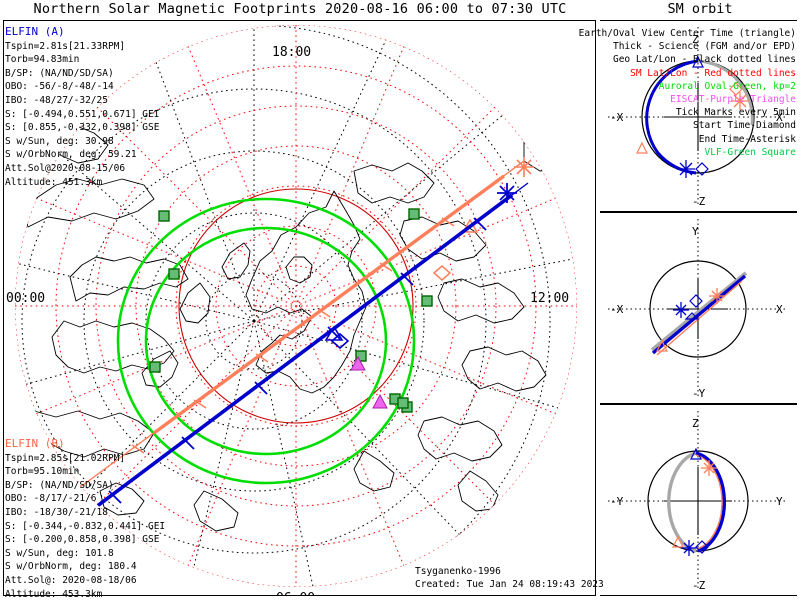  Describe the element at coordinates (295, 593) in the screenshot. I see `mlt-label-06: 06:00` at that location.